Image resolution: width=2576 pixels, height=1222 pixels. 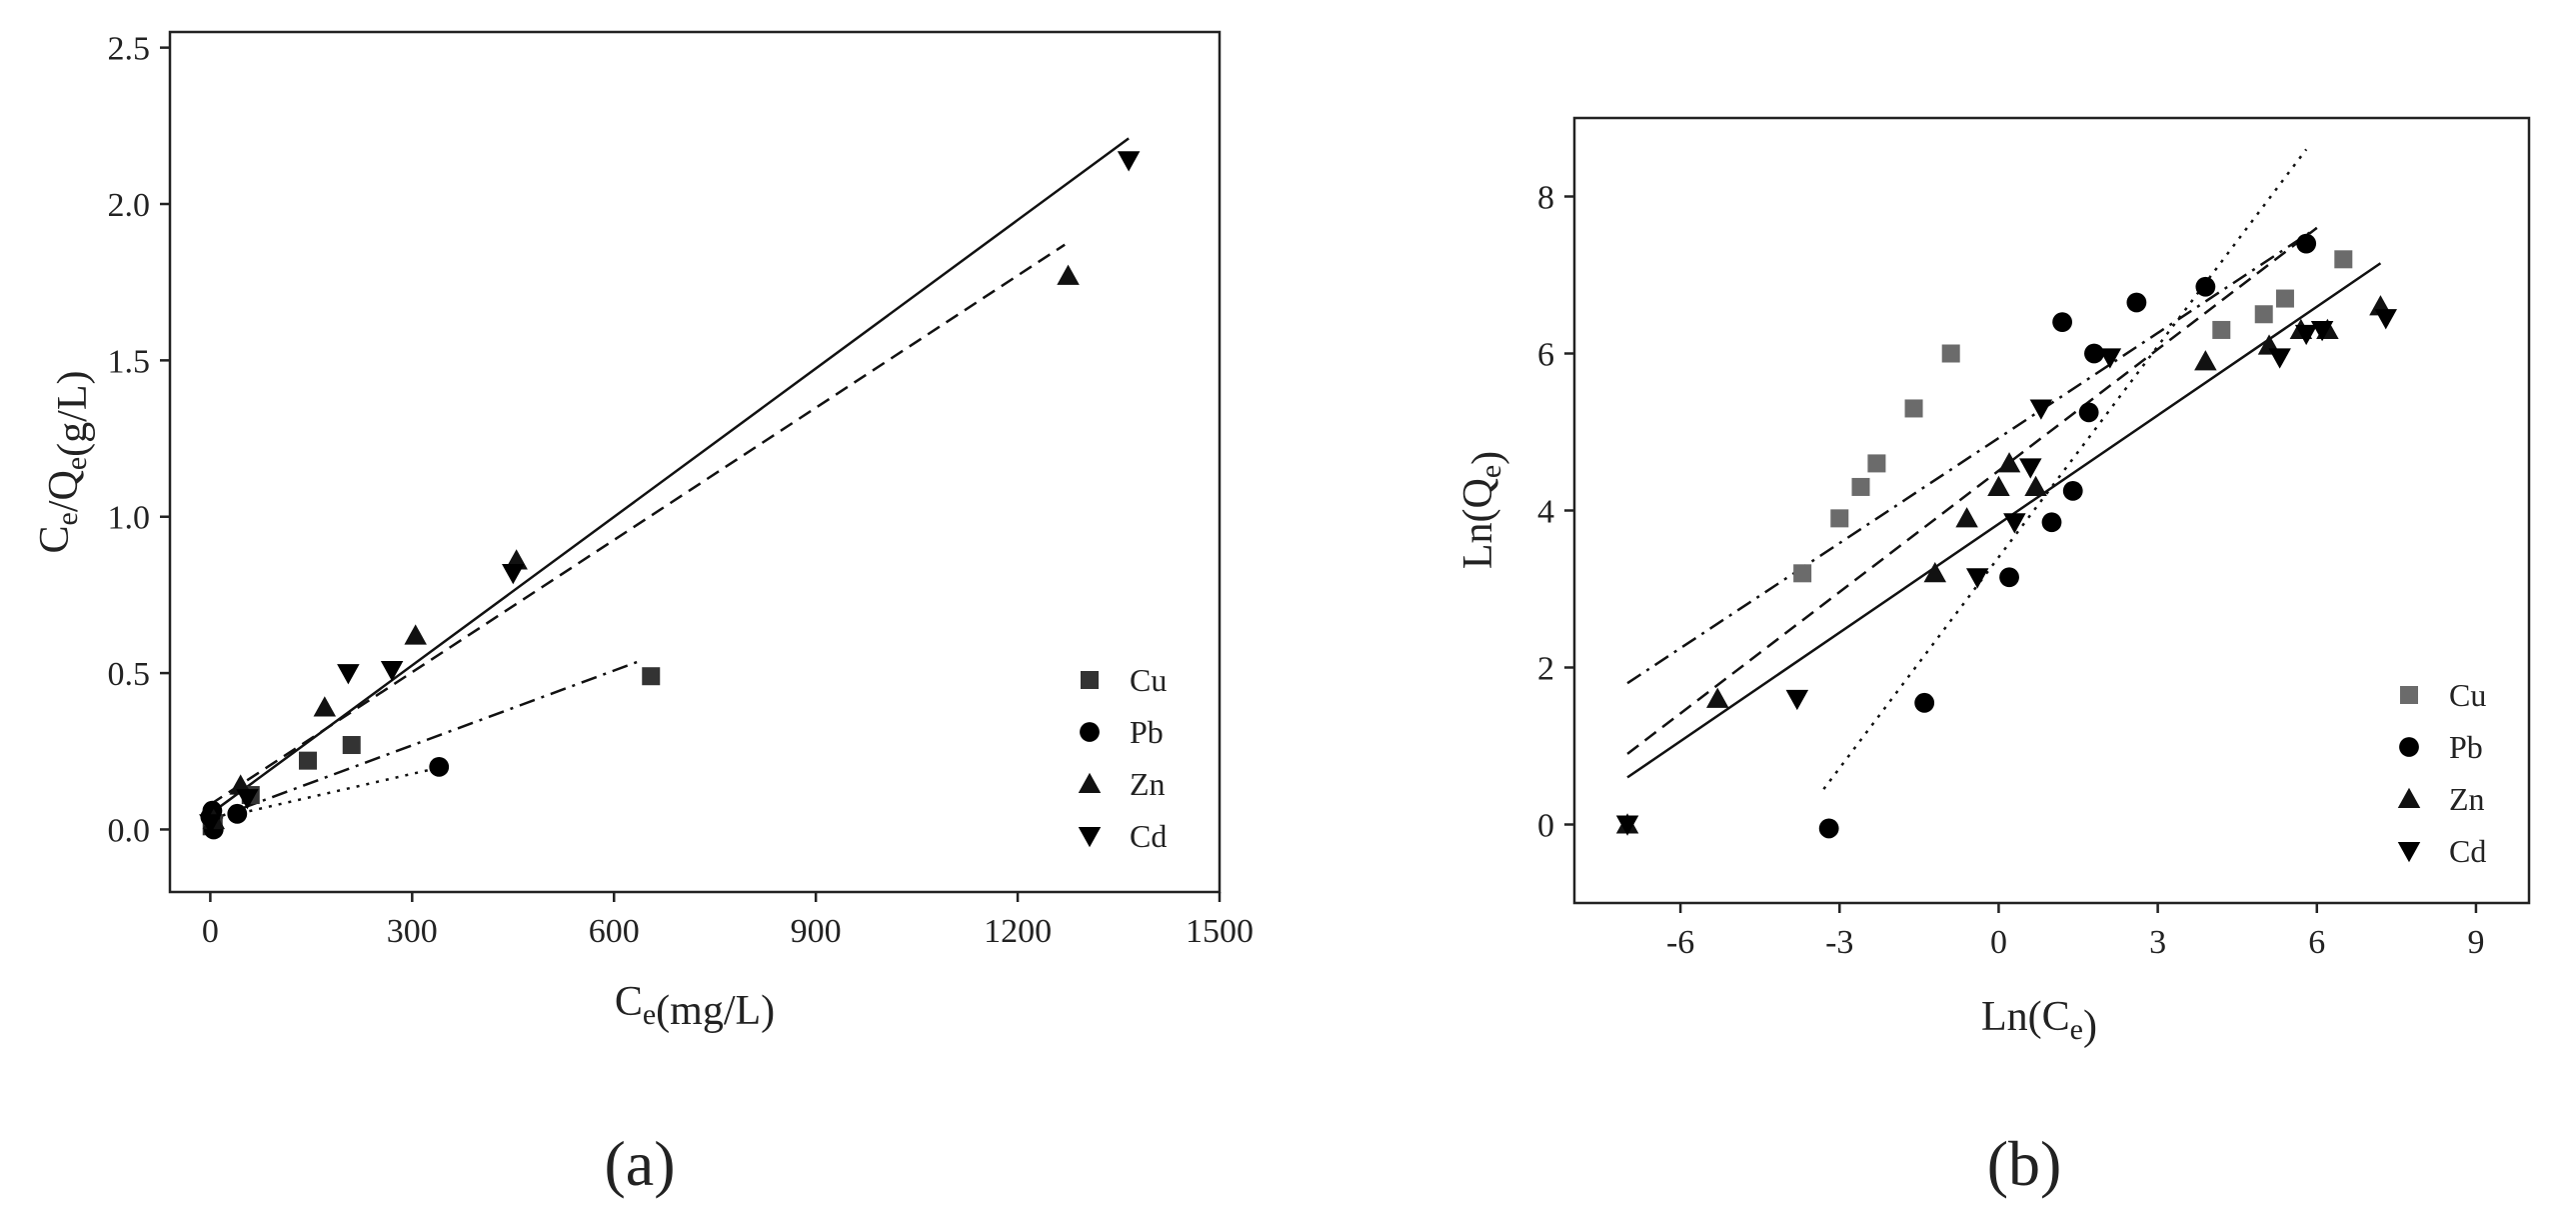 What do you see at coordinates (129, 518) in the screenshot?
I see `a-y-tick-label: 1.0` at bounding box center [129, 518].